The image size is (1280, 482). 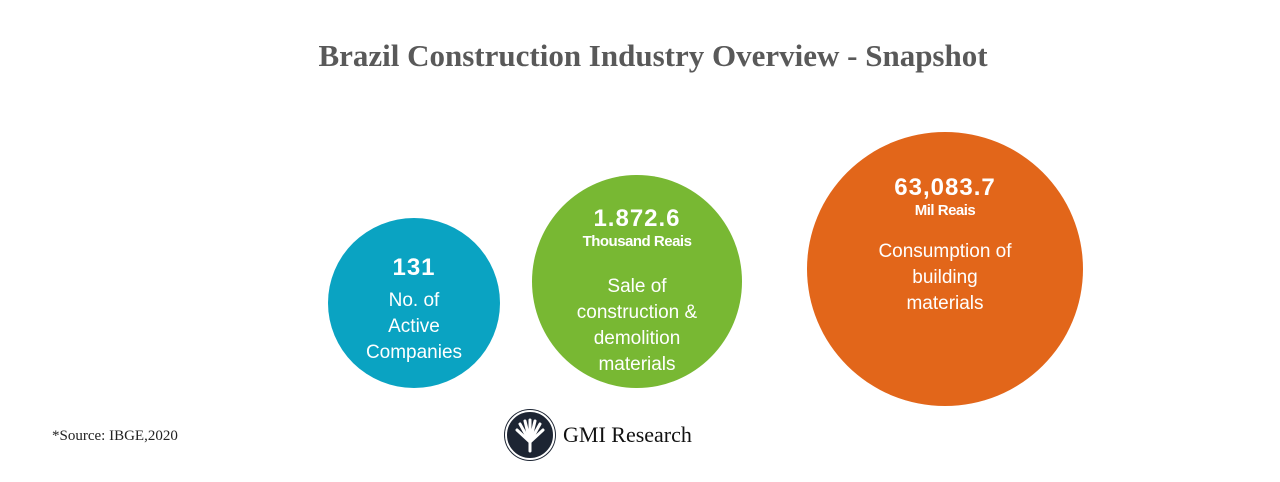 I want to click on stat-desc-line: Sale of, so click(x=637, y=286).